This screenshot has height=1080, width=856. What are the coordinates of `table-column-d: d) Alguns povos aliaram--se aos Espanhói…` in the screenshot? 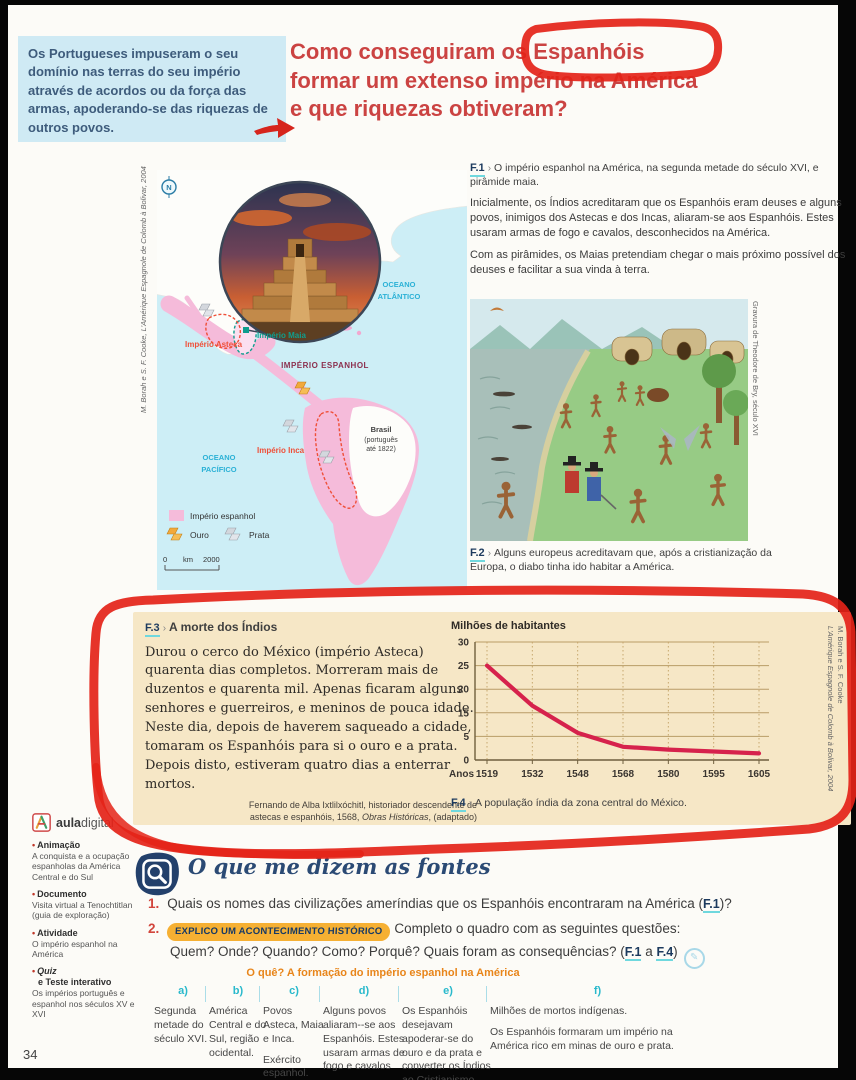 It's located at (364, 1029).